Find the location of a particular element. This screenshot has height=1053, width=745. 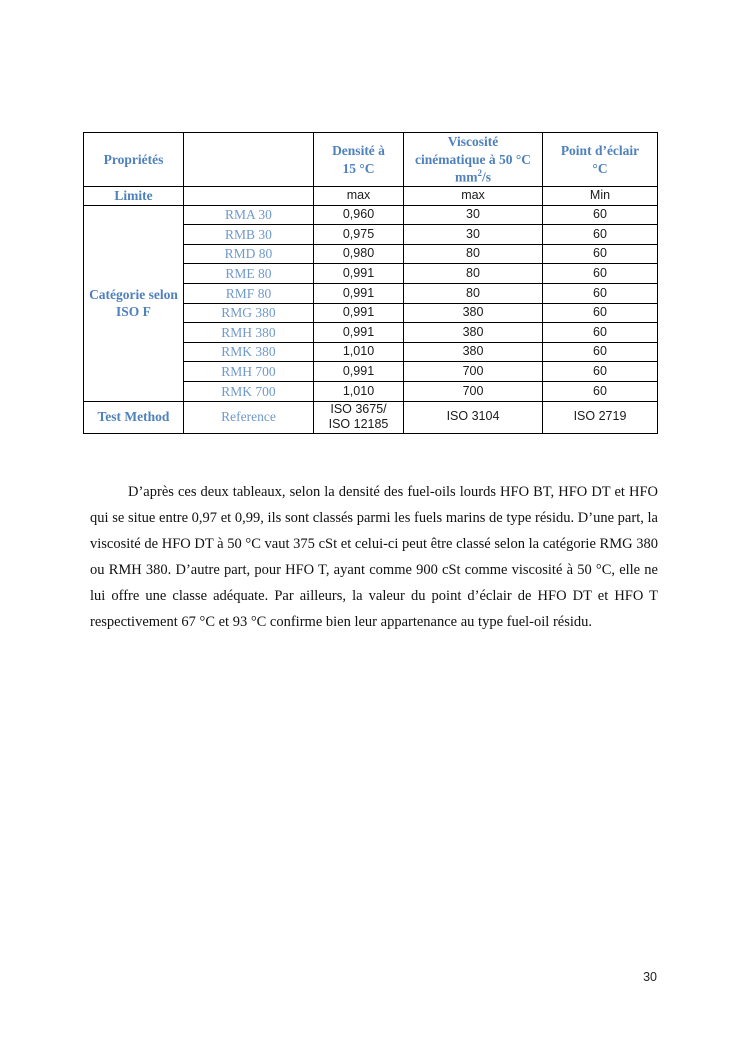

category-name-cell: RME 80 is located at coordinates (248, 274).